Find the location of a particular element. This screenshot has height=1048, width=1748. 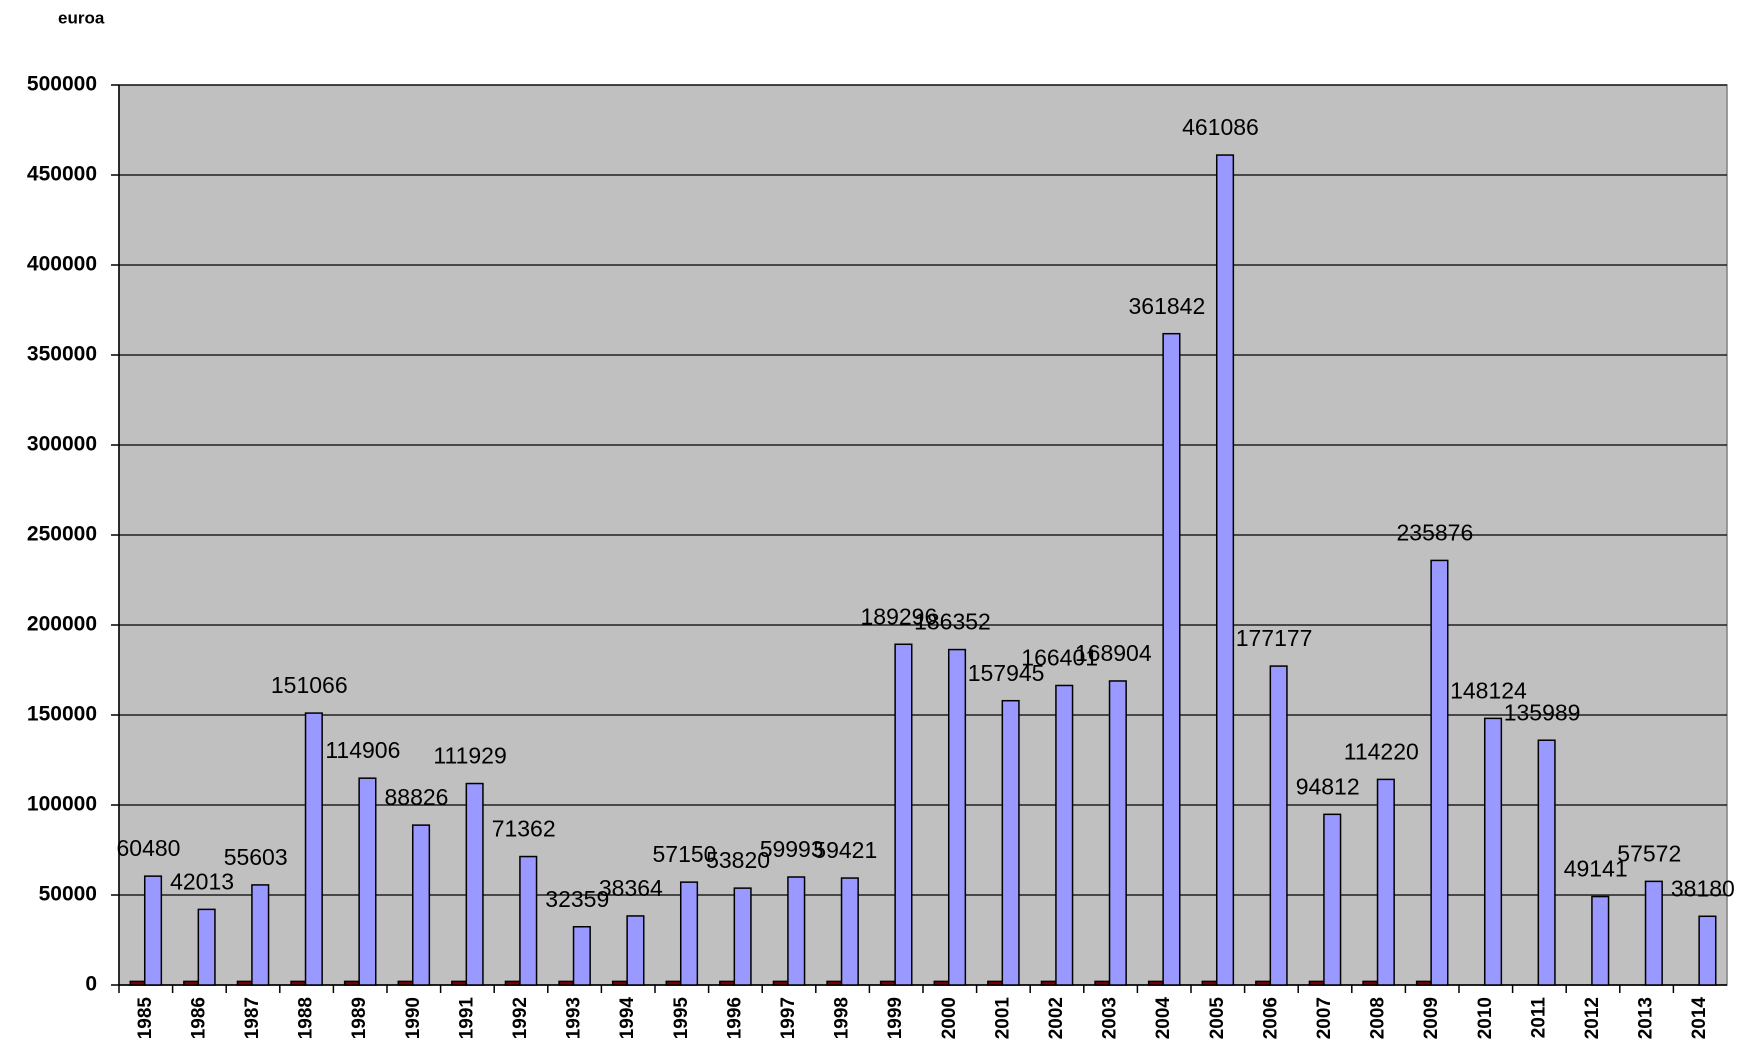

x-tick-label: 2006 is located at coordinates (1270, 1018).